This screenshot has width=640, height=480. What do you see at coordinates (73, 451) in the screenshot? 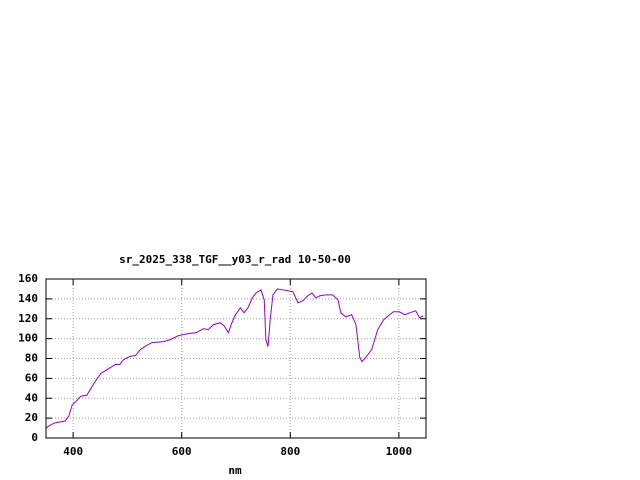
I see `x-tick-label: 400` at bounding box center [73, 451].